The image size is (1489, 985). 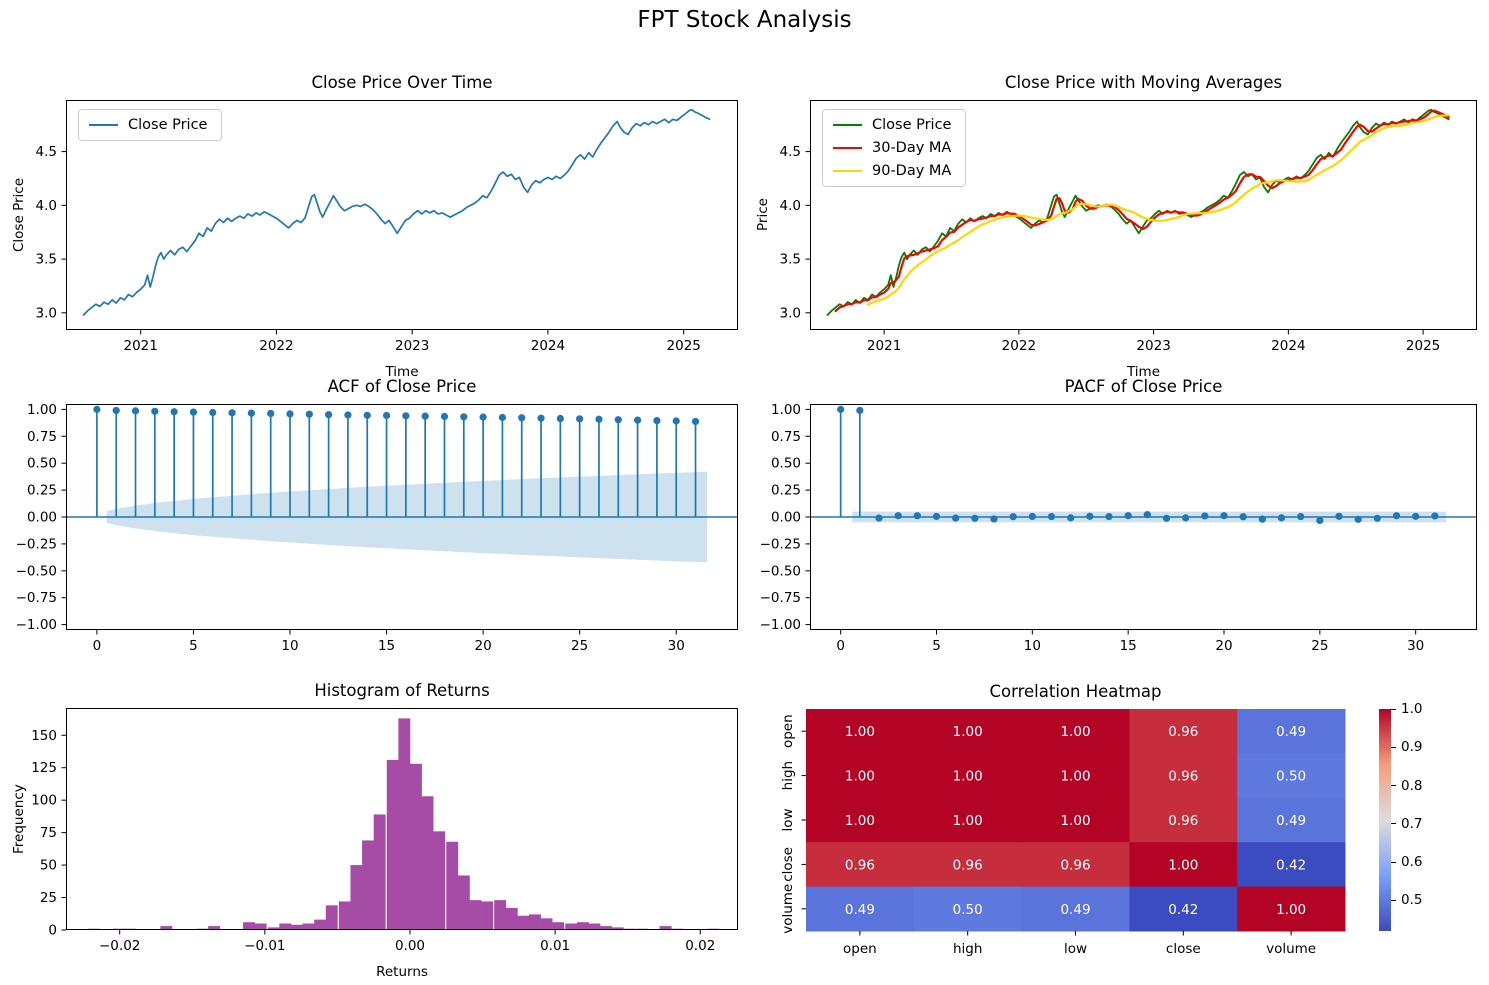 I want to click on legend-label: 90-Day MA, so click(x=912, y=171).